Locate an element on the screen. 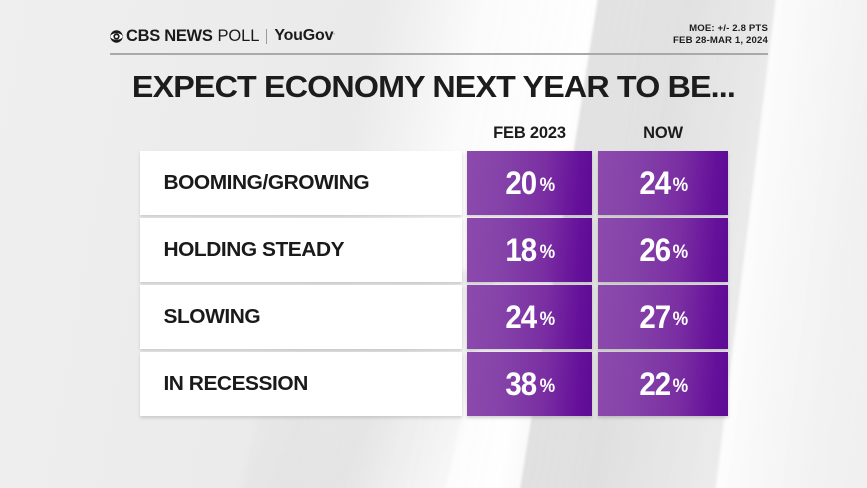 Image resolution: width=867 pixels, height=488 pixels. row-value-cell-feb-2023: 18% is located at coordinates (529, 250).